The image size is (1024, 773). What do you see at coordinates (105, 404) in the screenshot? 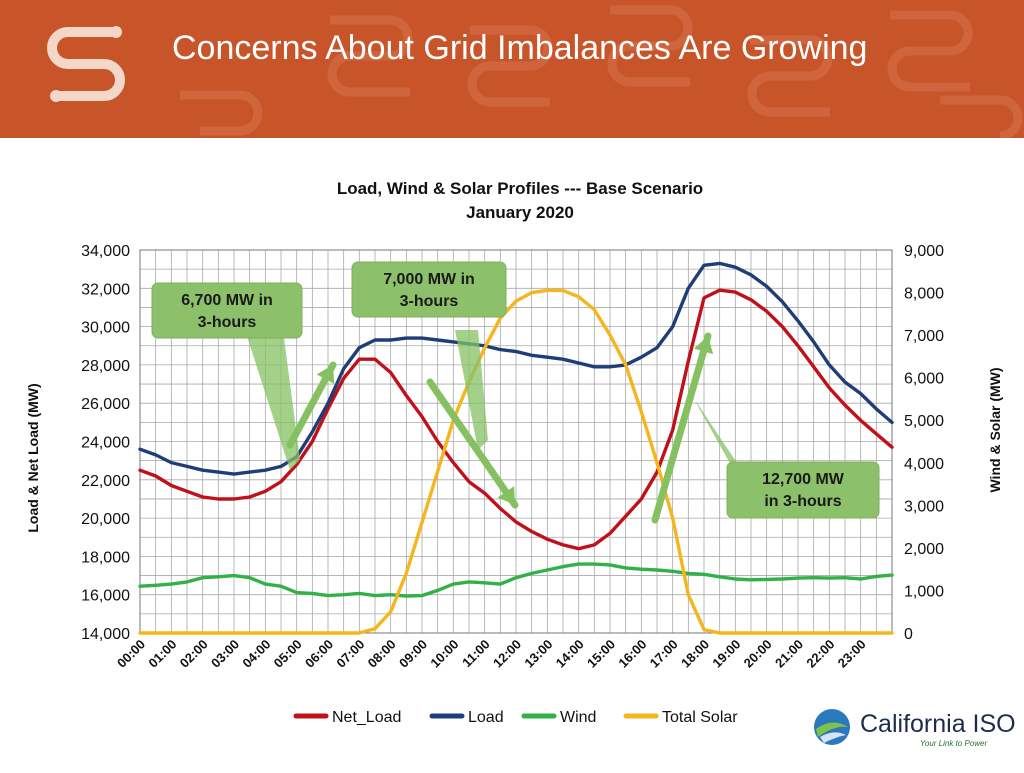
I see `y-tick-label: 26,000` at bounding box center [105, 404].